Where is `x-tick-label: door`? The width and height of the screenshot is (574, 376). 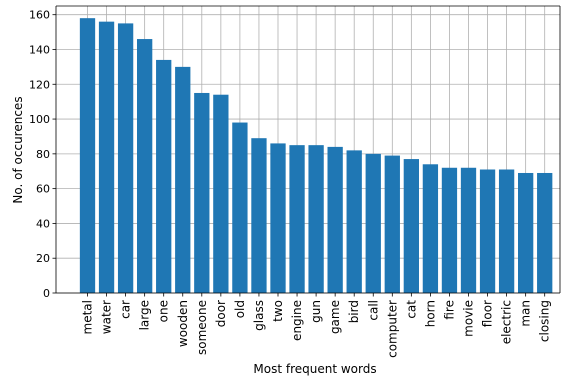
x-tick-label: door is located at coordinates (221, 313).